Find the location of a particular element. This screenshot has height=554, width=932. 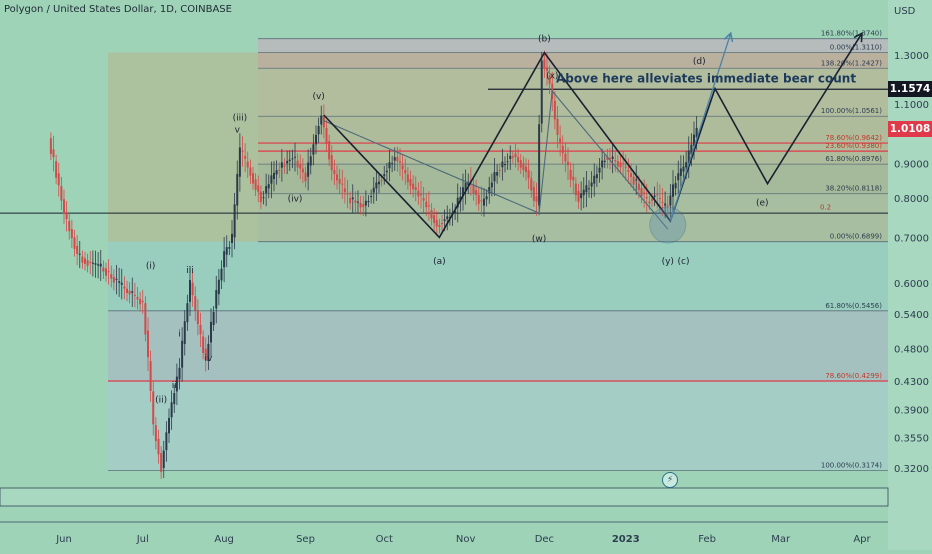

fib-label: 0.00%(0.6899) is located at coordinates (856, 237).